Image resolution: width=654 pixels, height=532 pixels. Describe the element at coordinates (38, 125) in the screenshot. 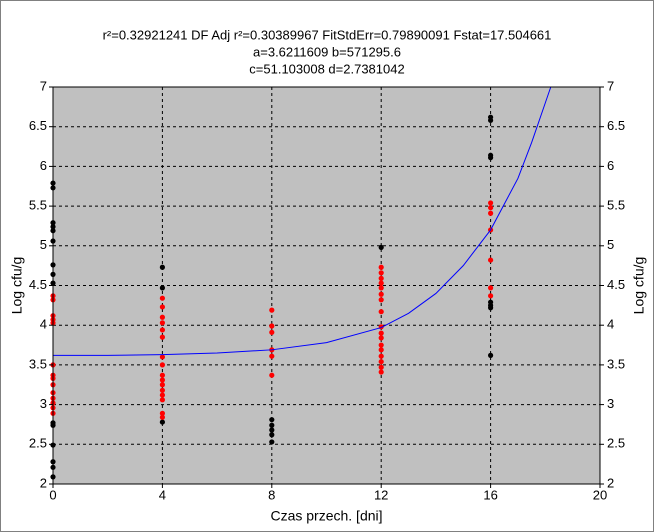

I see `y-tick-label: 6.5` at that location.